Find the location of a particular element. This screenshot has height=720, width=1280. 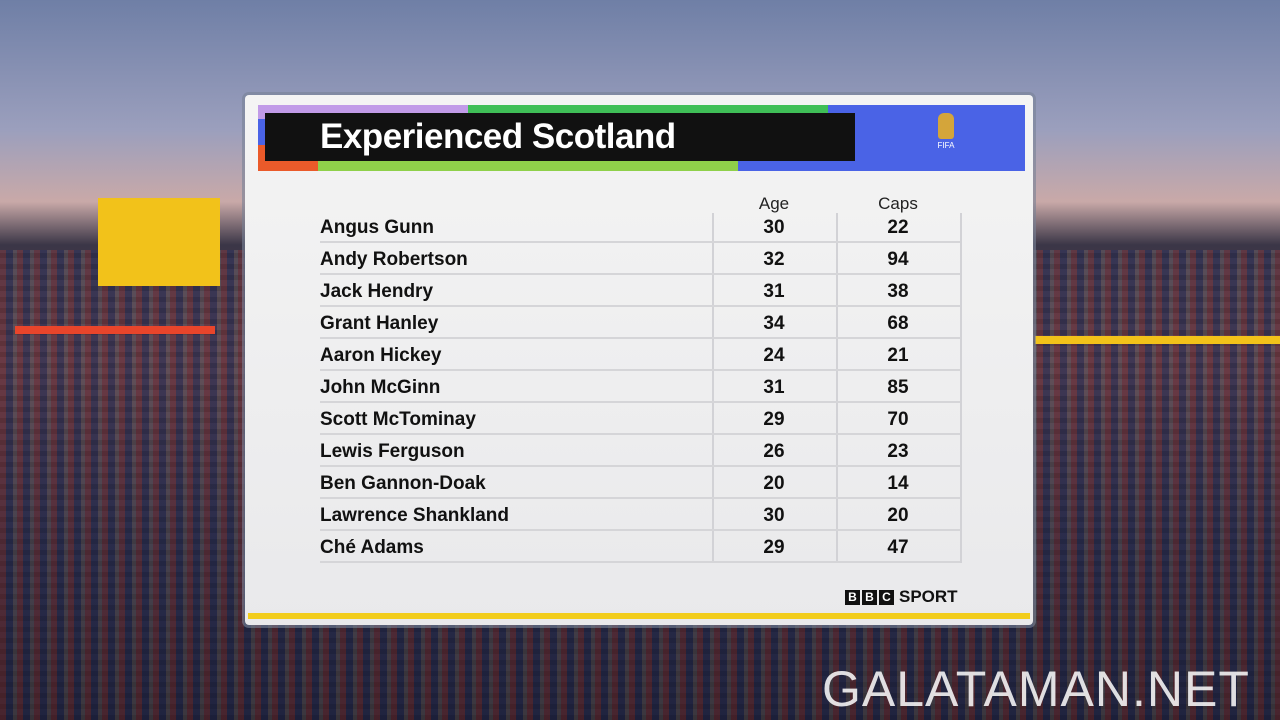

footer-strip is located at coordinates (639, 616).